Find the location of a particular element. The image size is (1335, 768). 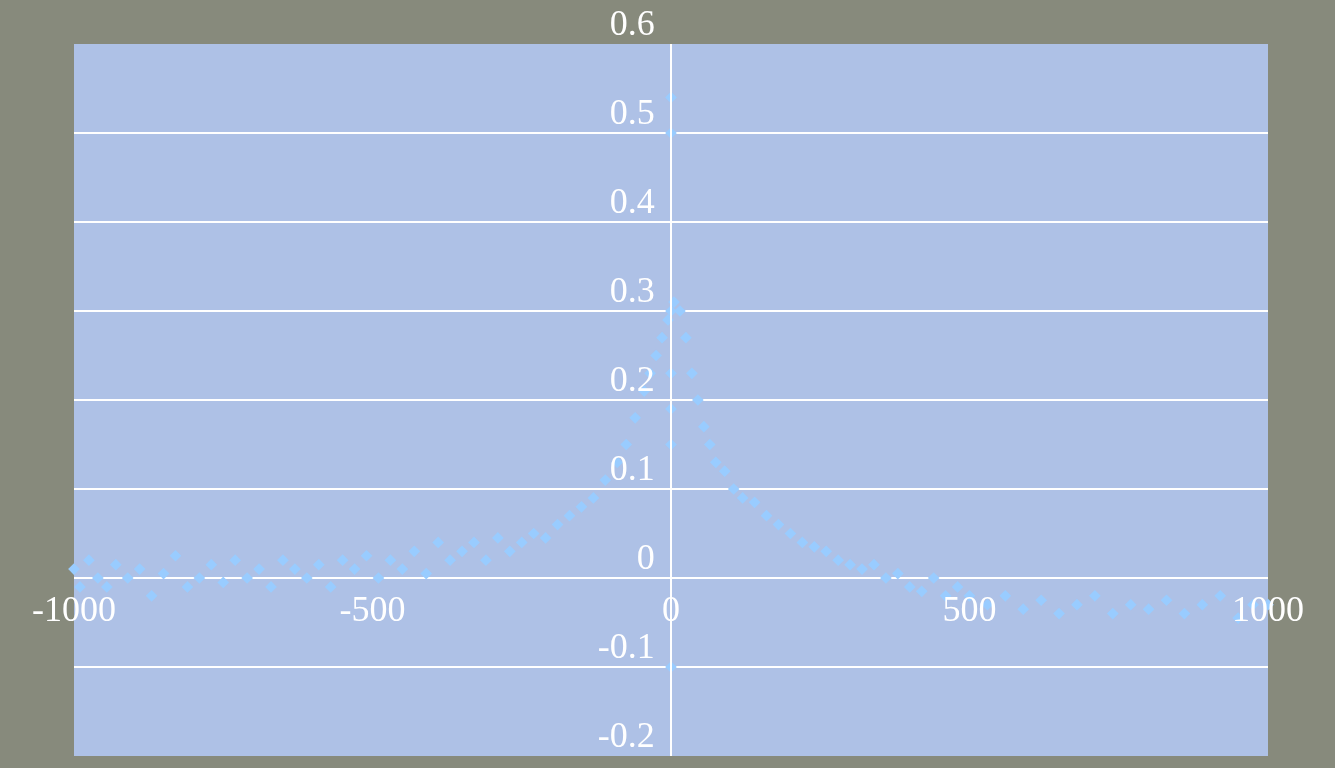

y-tick-label: 0.1 is located at coordinates (632, 467).